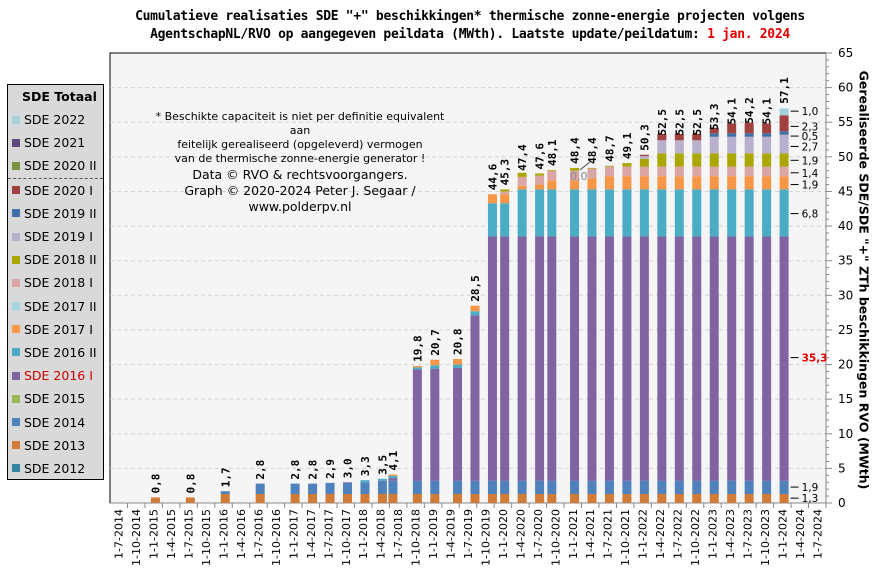  I want to click on x-tick-label: 1-7-2022, so click(678, 534).